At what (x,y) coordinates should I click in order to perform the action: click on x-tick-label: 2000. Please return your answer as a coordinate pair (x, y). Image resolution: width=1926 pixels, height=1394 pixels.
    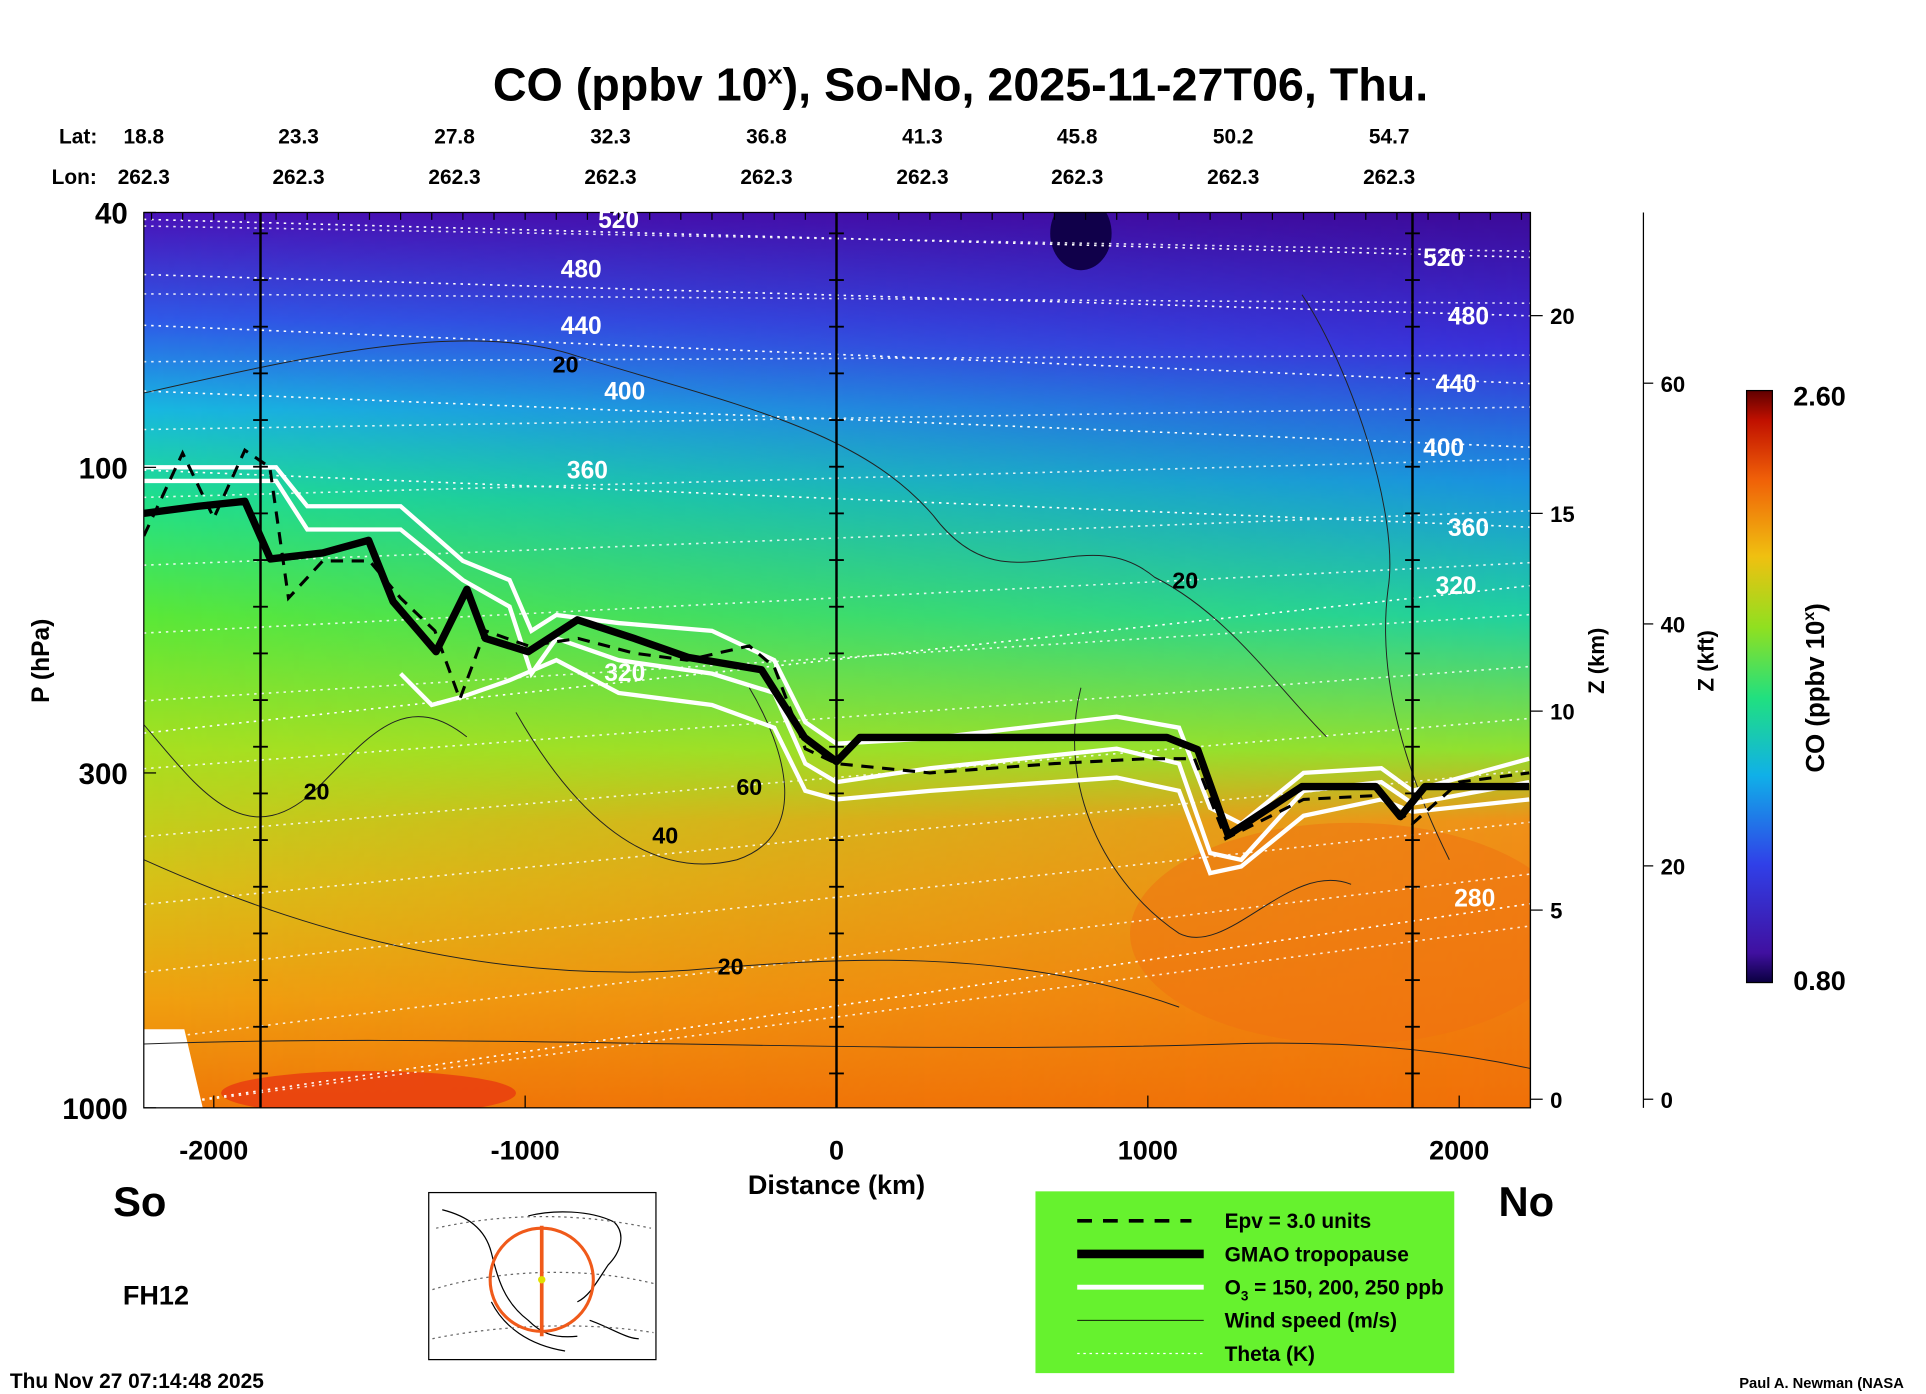
    Looking at the image, I should click on (1459, 1150).